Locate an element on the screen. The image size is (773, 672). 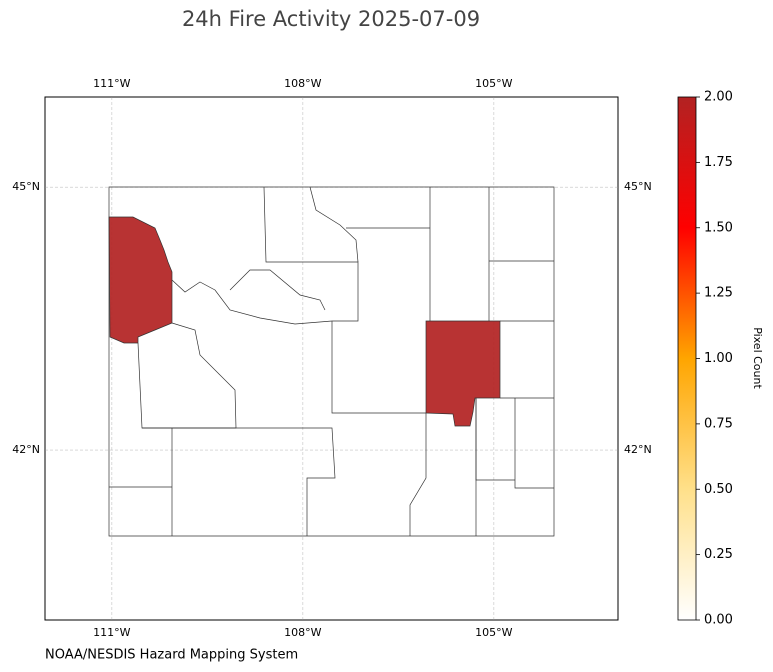
colorbar-tick-label: 2.00 is located at coordinates (718, 97).